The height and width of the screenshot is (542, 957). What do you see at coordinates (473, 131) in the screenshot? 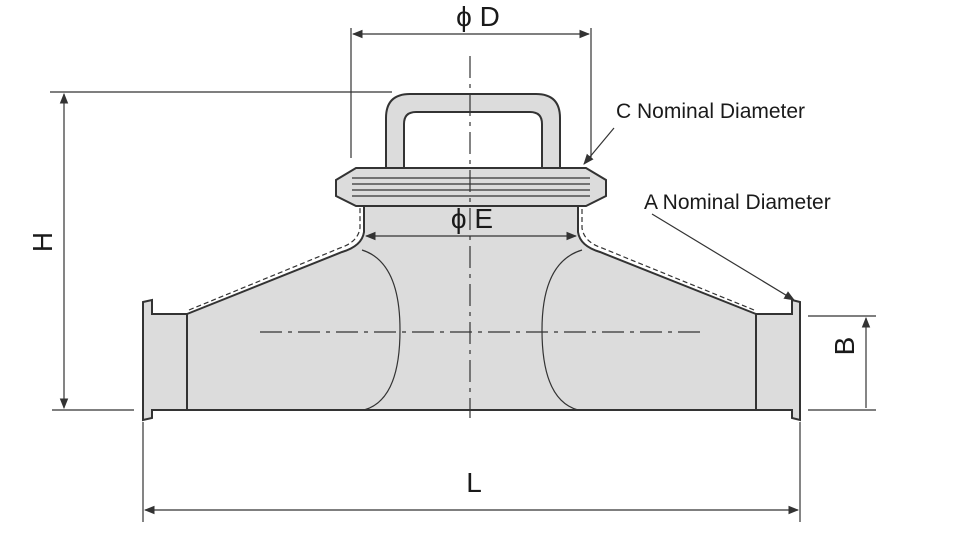
I see `handle` at bounding box center [473, 131].